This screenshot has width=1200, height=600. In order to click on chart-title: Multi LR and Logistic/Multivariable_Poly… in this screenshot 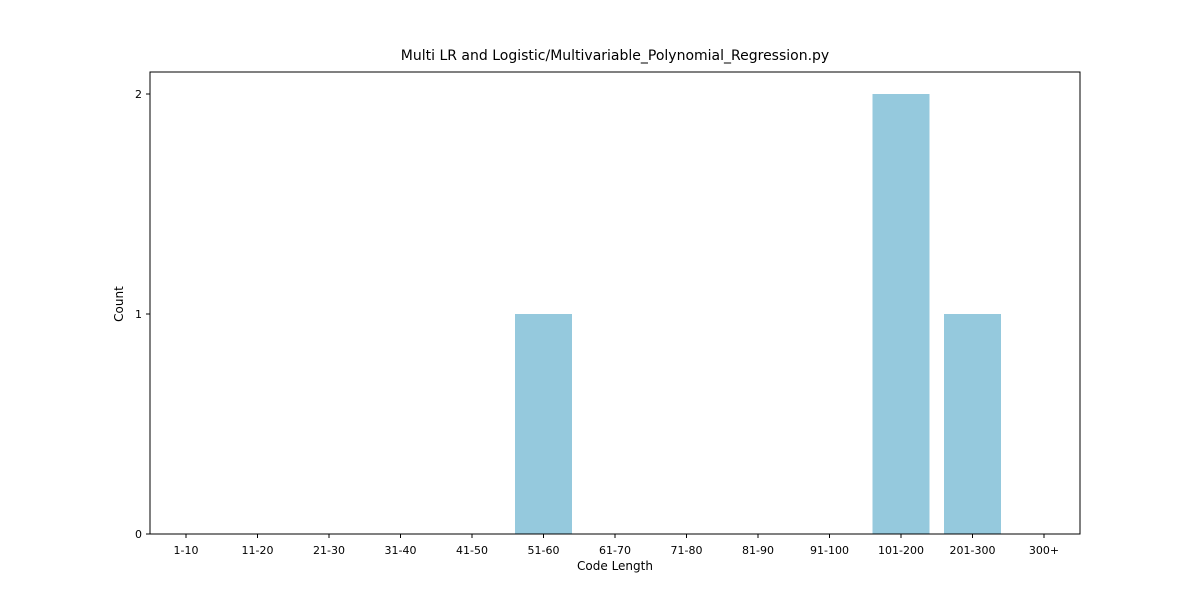, I will do `click(615, 56)`.